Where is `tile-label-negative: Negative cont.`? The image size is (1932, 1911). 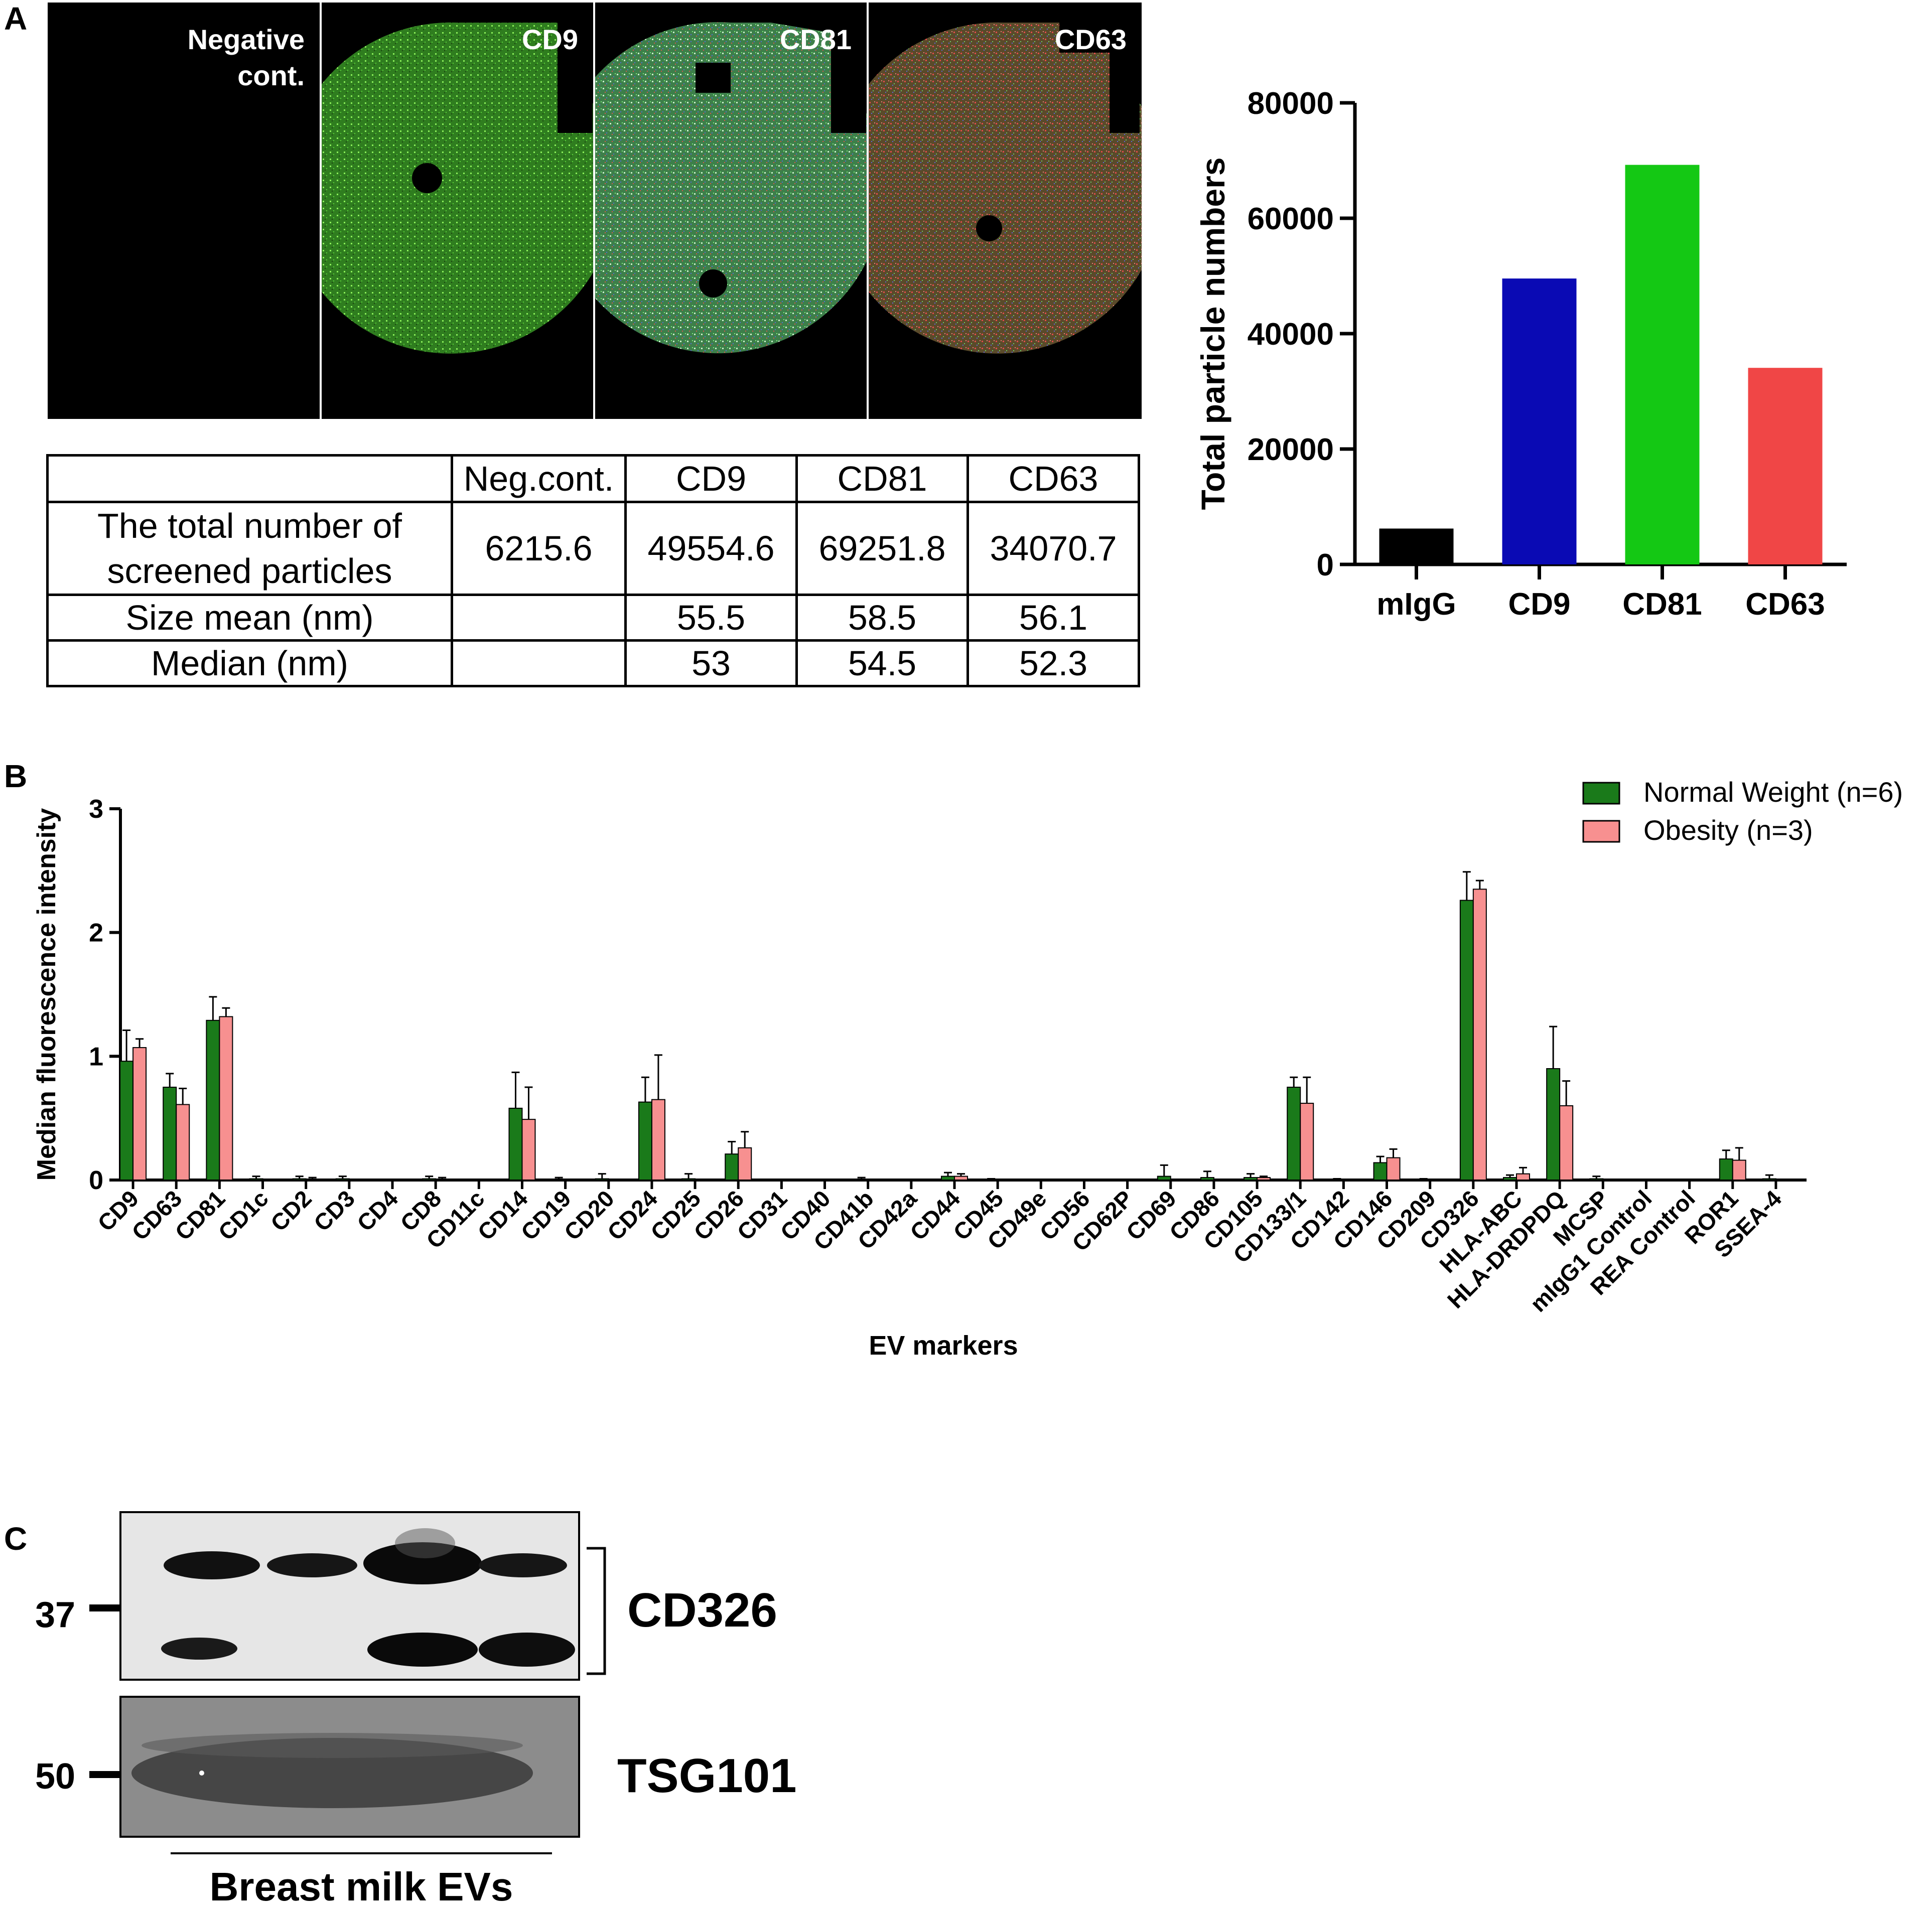 tile-label-negative: Negative cont. is located at coordinates (246, 58).